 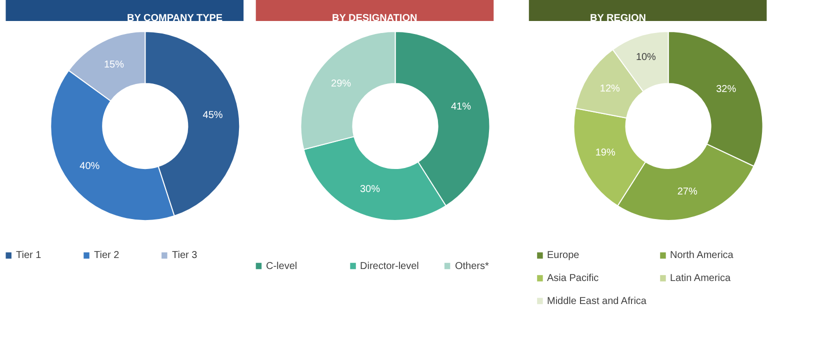 I want to click on data-label: 29%, so click(x=341, y=84).